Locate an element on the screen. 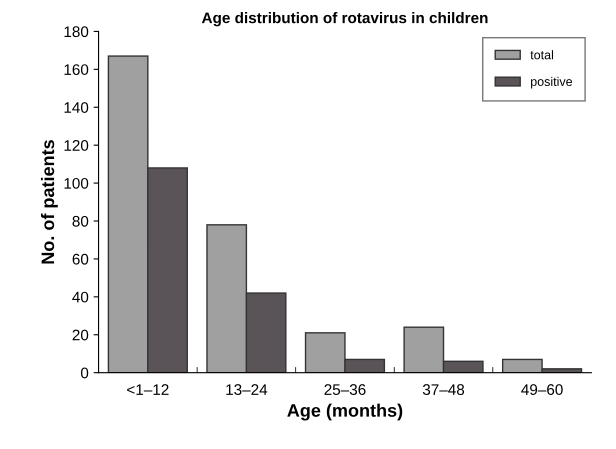 This screenshot has height=449, width=616. x-tick-label: <1–12 is located at coordinates (148, 389).